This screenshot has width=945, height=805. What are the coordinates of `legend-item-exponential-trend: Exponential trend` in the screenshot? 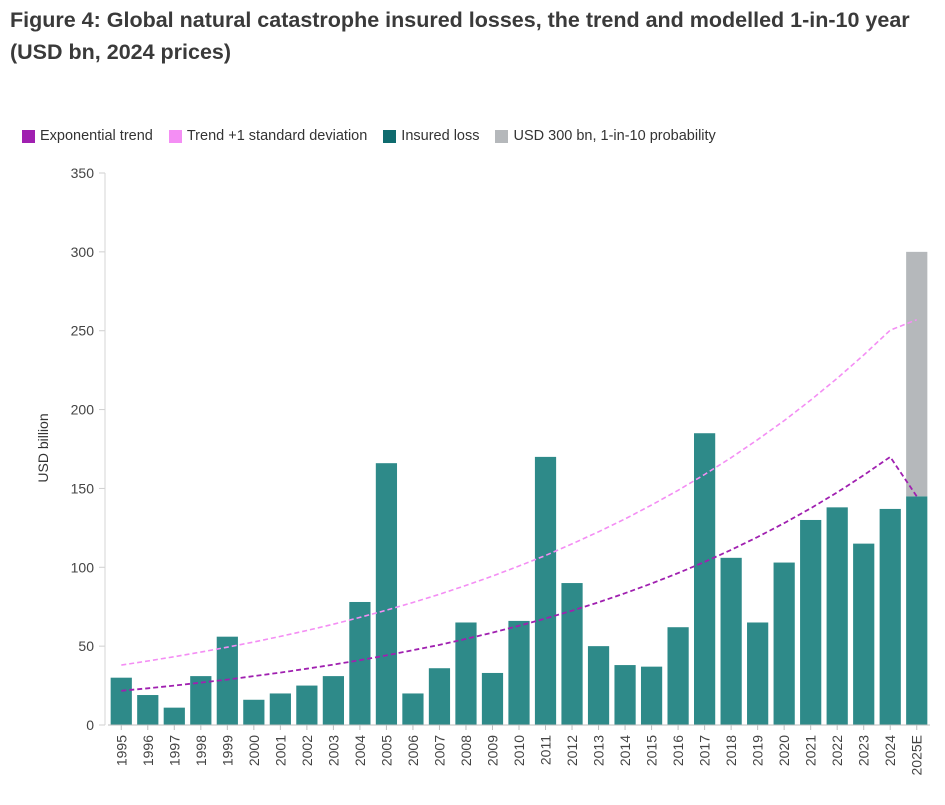 It's located at (87, 136).